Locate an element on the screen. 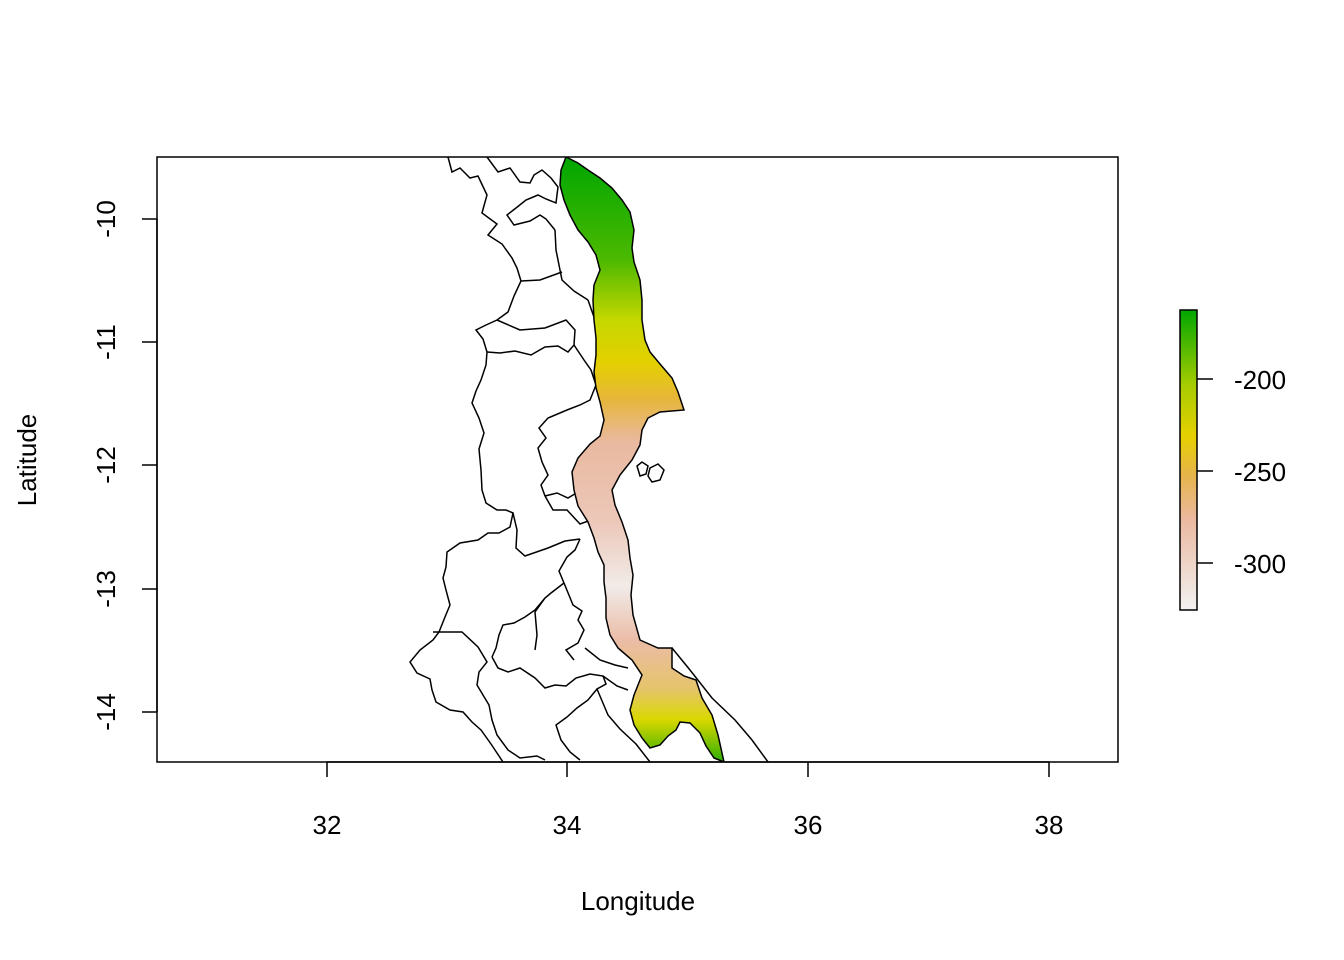 The image size is (1344, 960). x-axis is located at coordinates (688, 769).